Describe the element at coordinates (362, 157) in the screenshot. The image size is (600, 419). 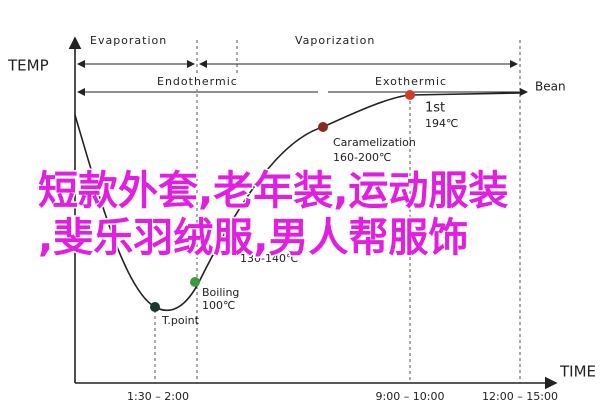
I see `point-temp: 160-200℃` at that location.